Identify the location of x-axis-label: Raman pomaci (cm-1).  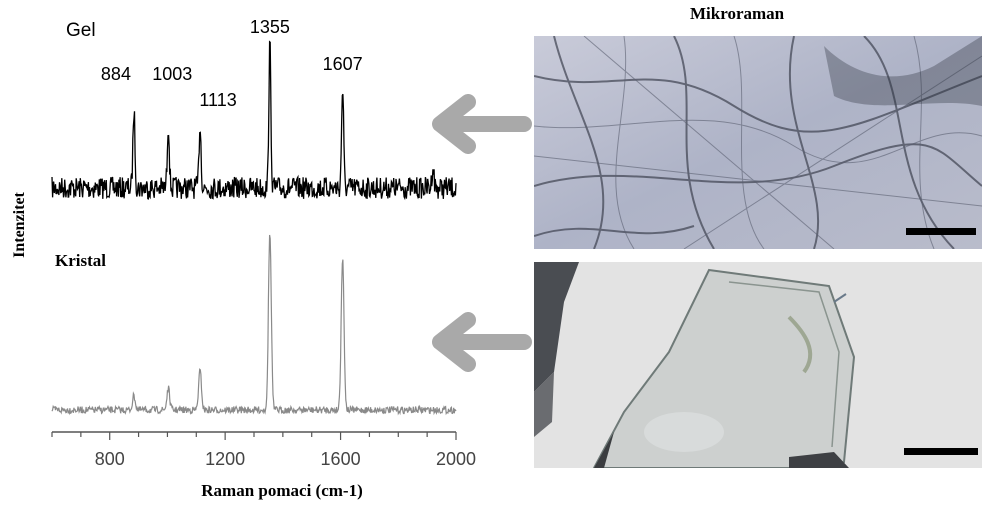
(281, 490).